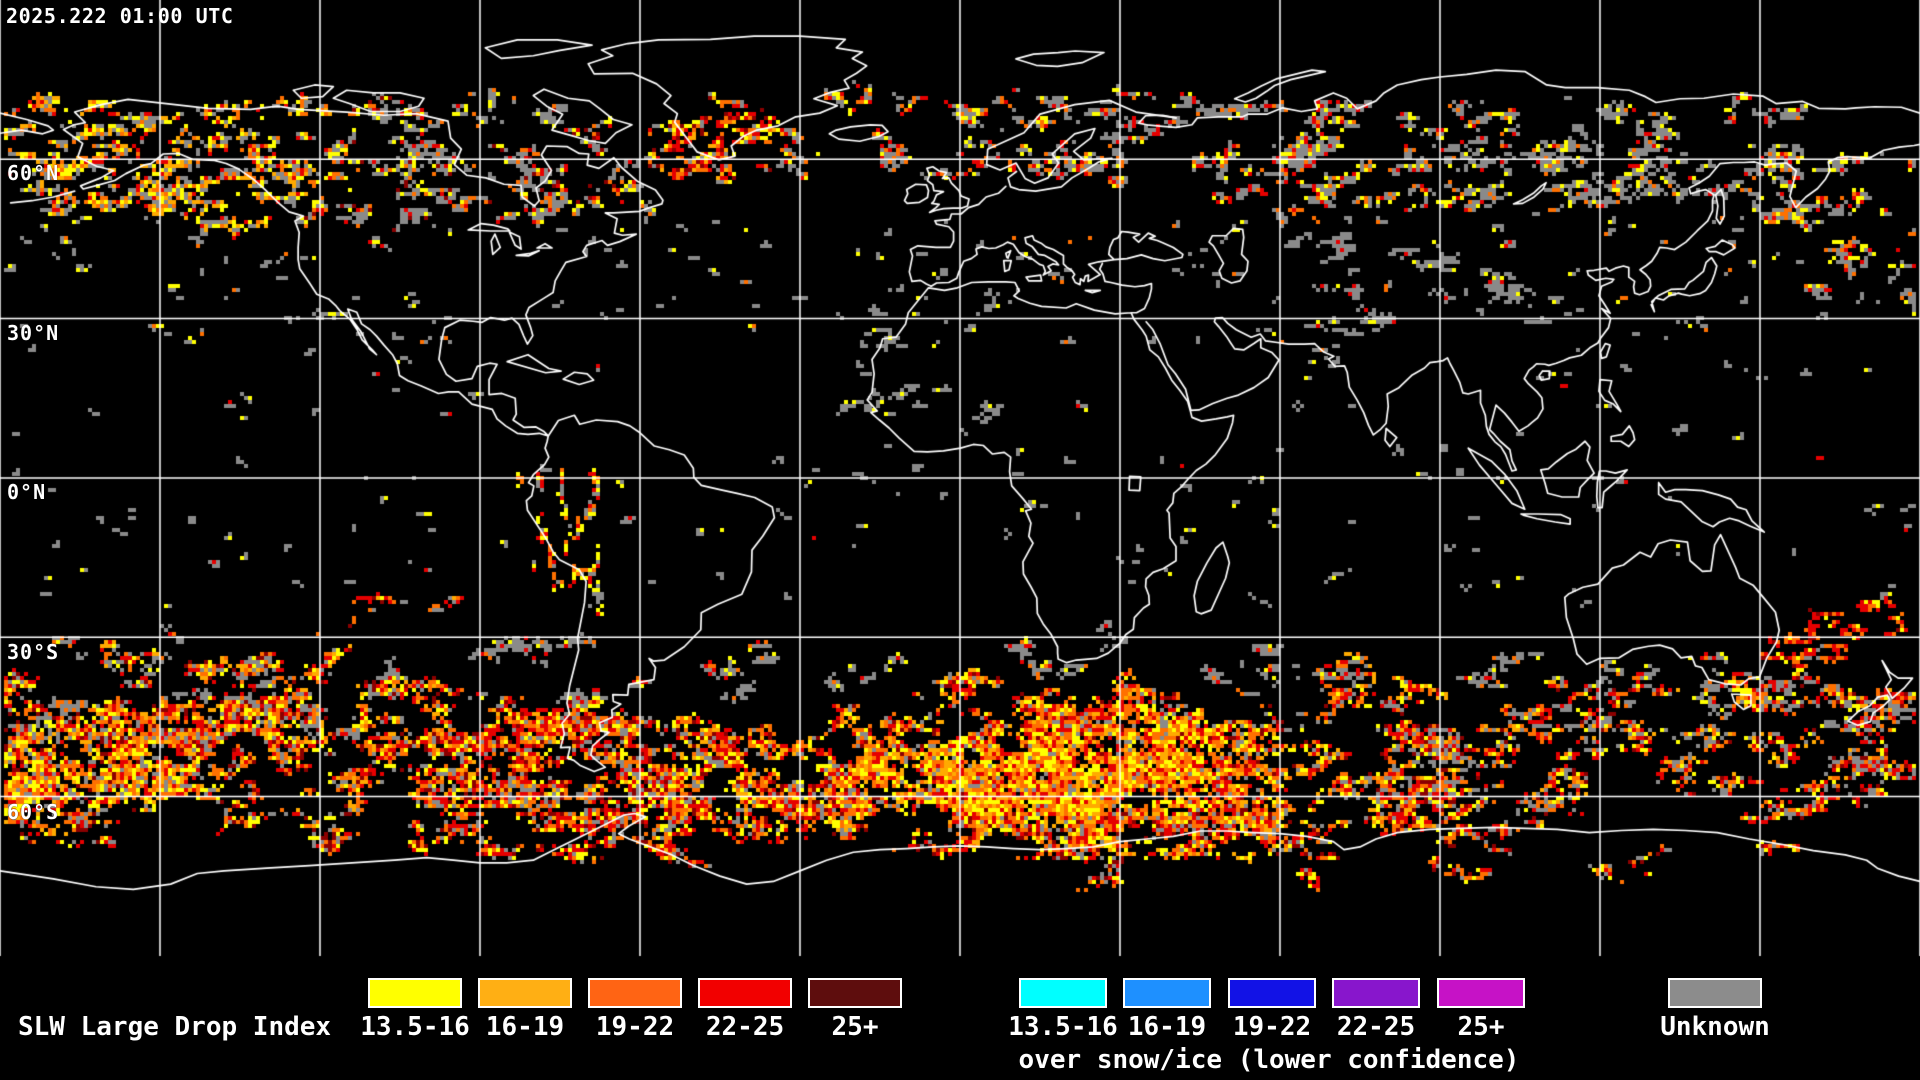  What do you see at coordinates (1272, 1010) in the screenshot?
I see `legend-item-snow-19-22: 19-22` at bounding box center [1272, 1010].